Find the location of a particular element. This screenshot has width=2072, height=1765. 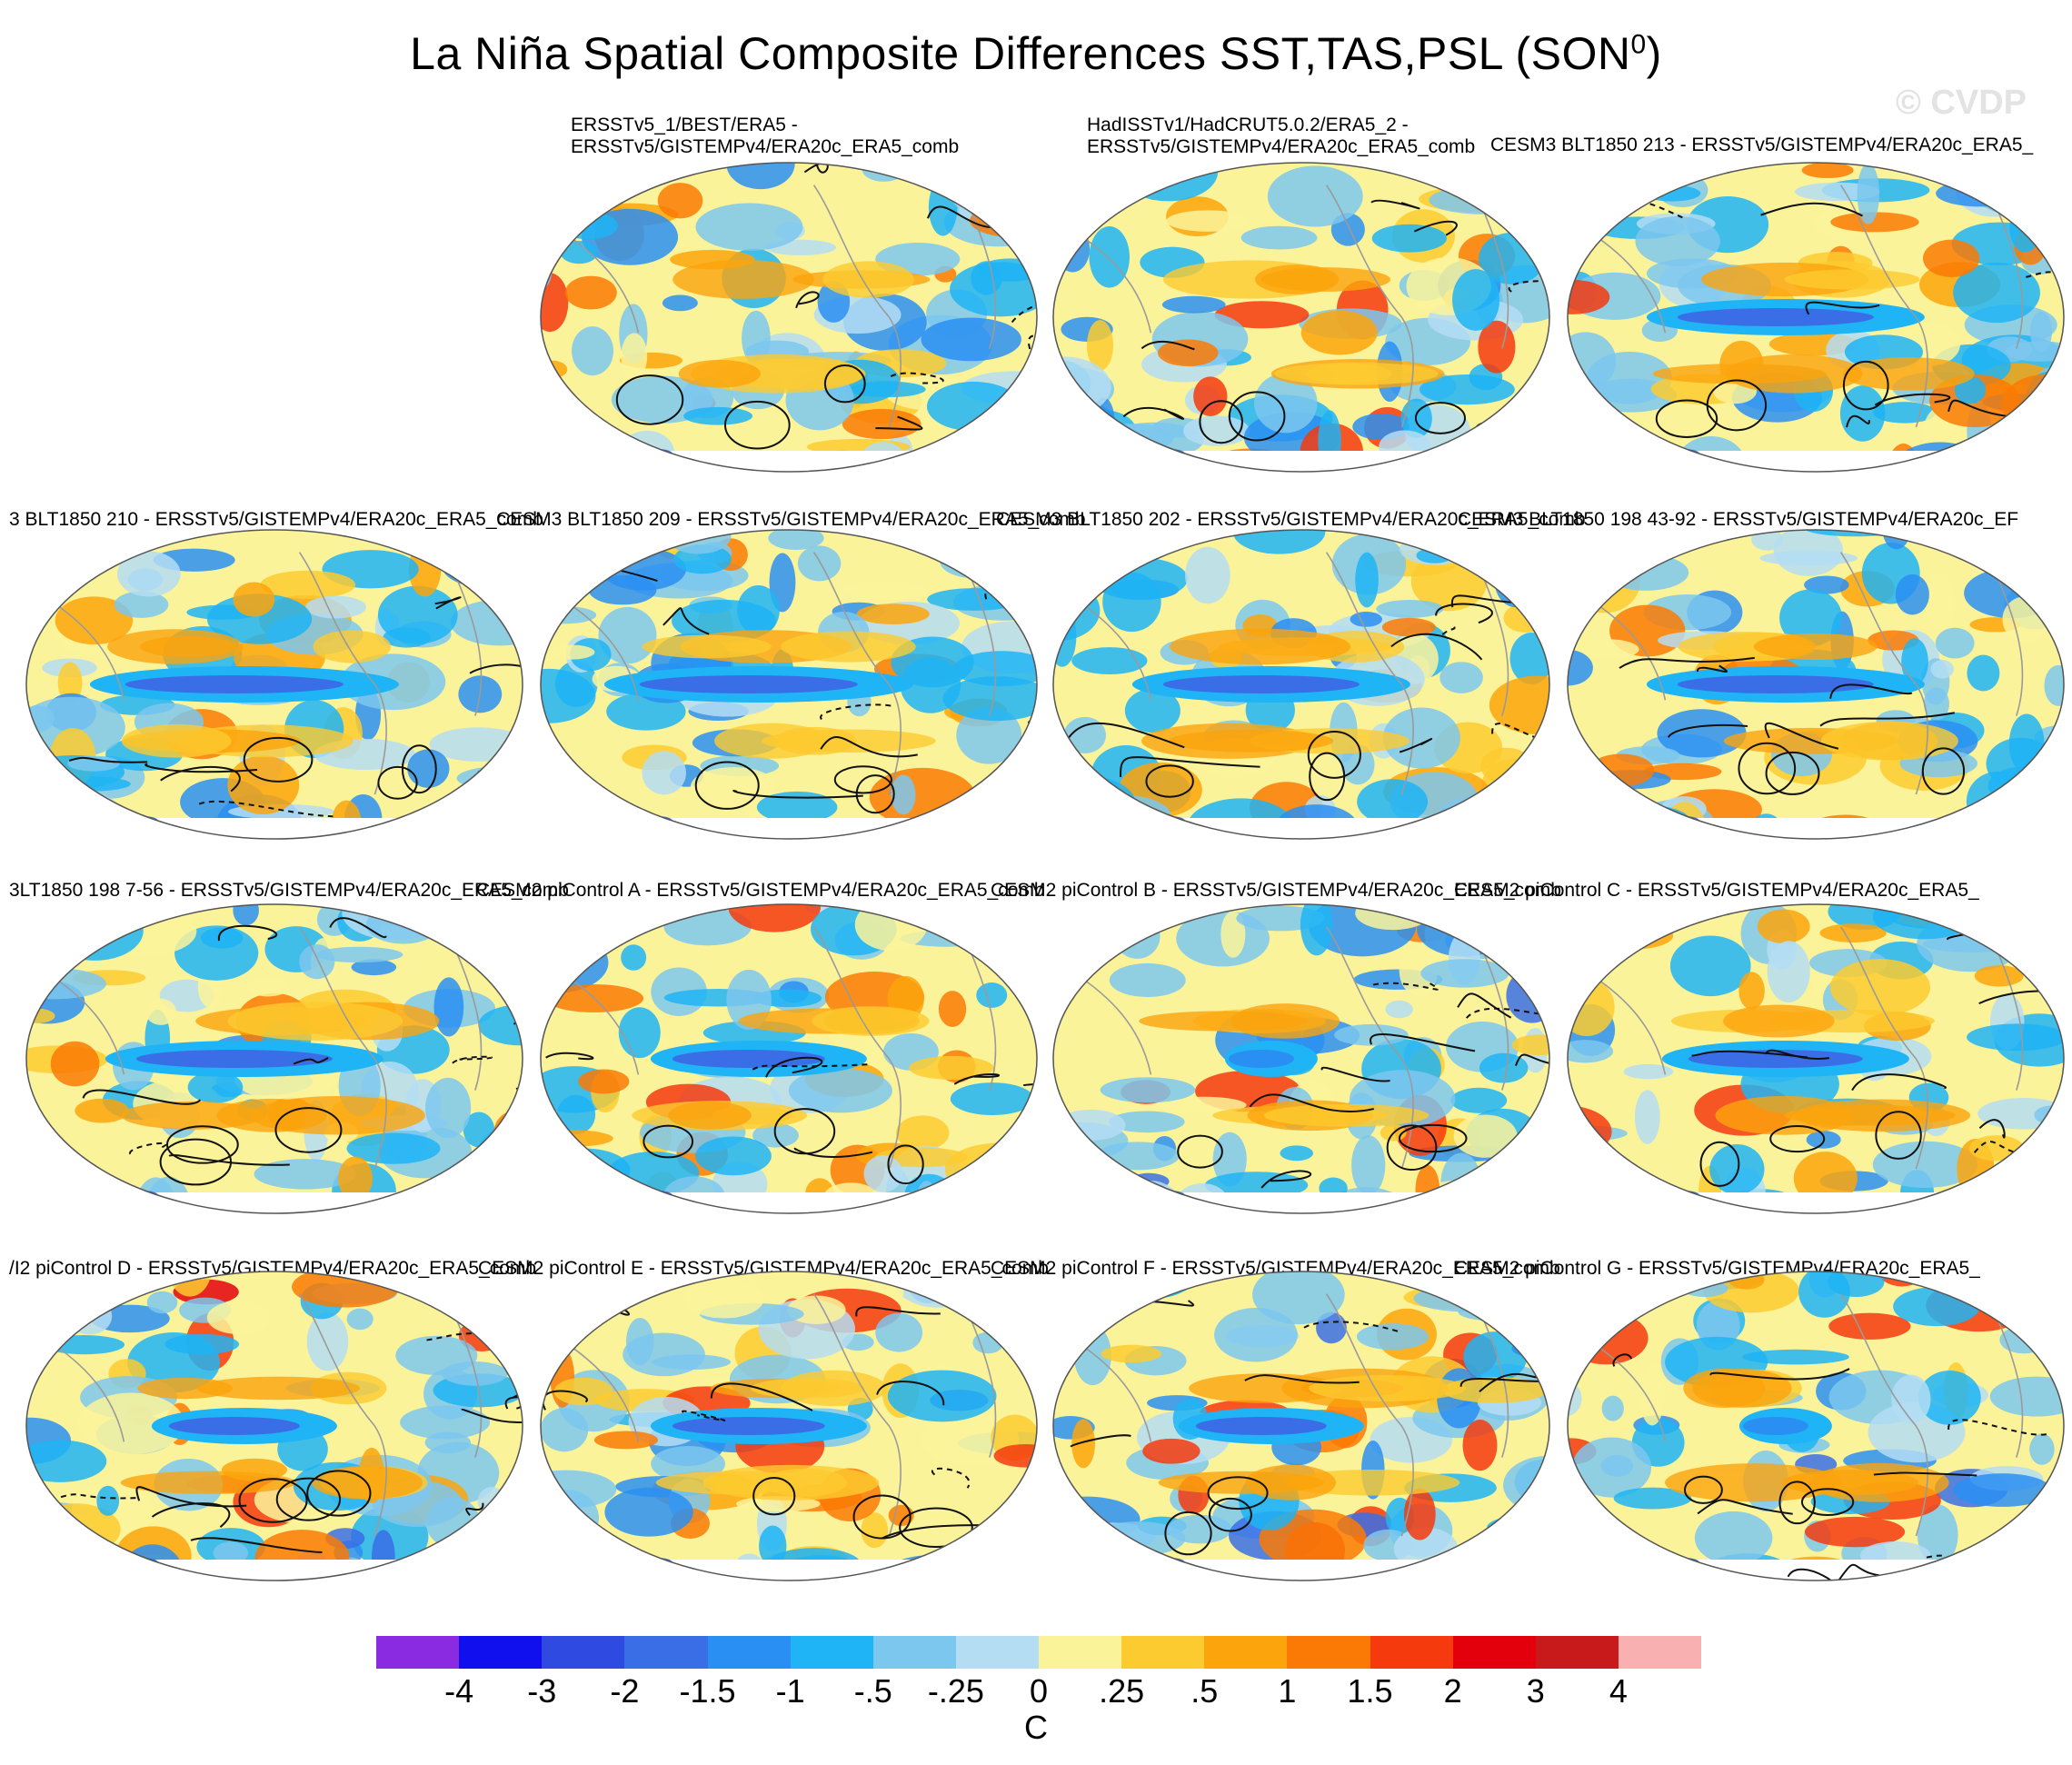

colorbar-tick-label: 4 is located at coordinates (1619, 1691).